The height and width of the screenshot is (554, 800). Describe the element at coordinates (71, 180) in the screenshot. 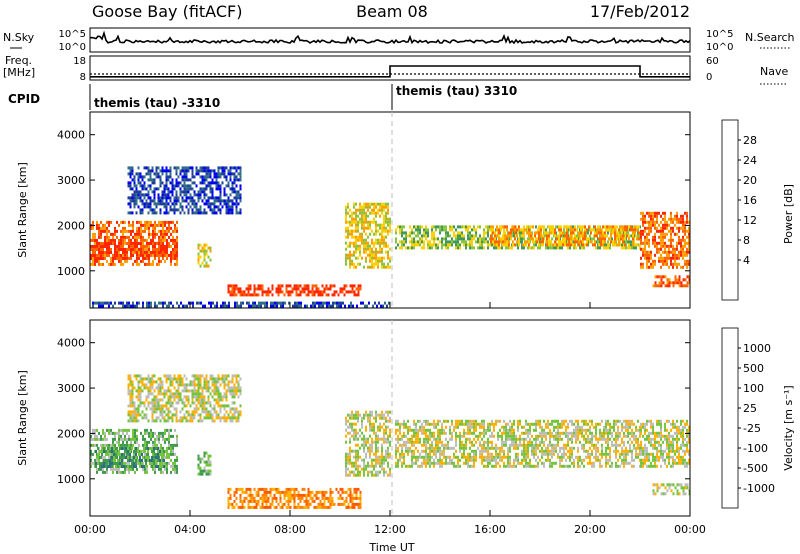

I see `power-ytick-3000: 3000` at that location.